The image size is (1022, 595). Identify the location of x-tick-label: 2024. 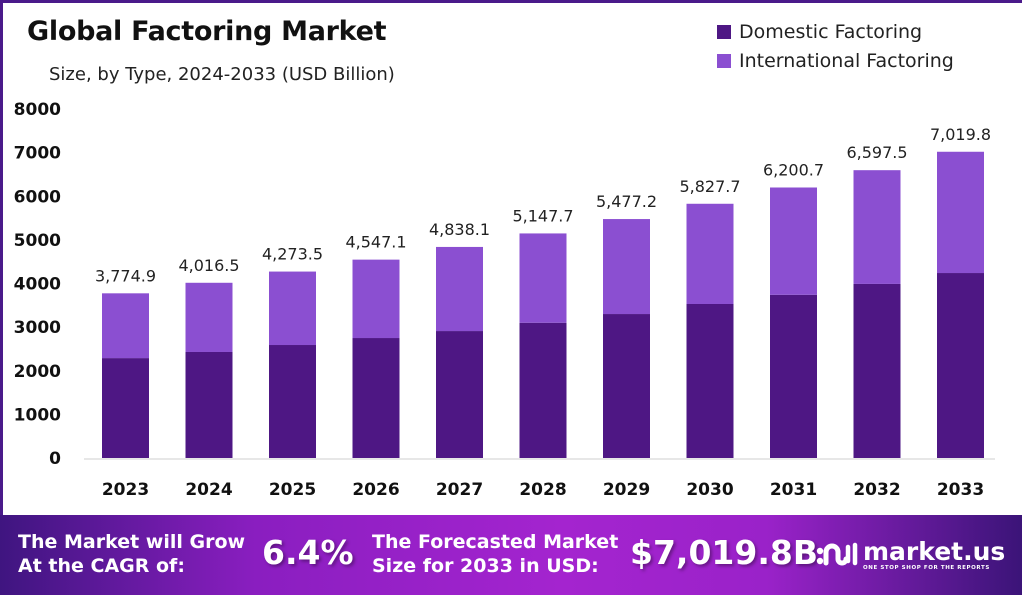
(208, 490).